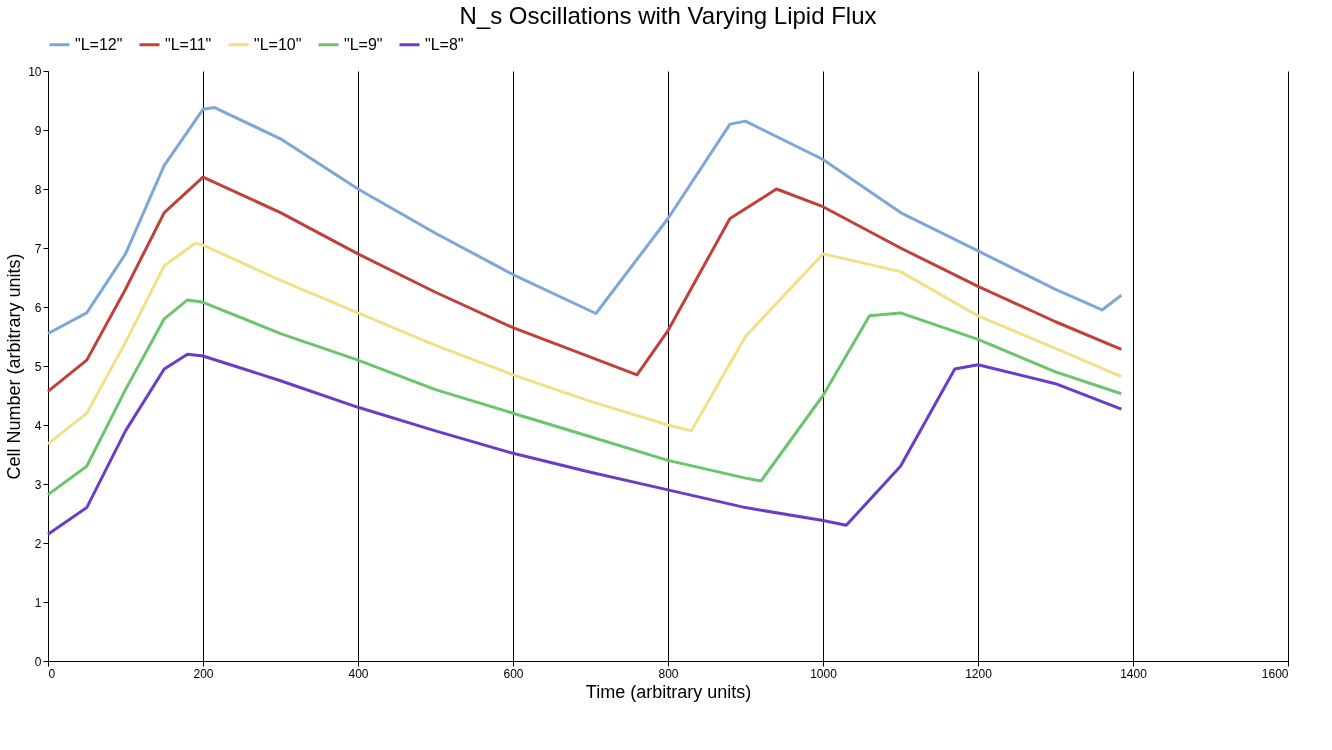 The width and height of the screenshot is (1332, 750). What do you see at coordinates (668, 673) in the screenshot?
I see `x-tick-label: 800` at bounding box center [668, 673].